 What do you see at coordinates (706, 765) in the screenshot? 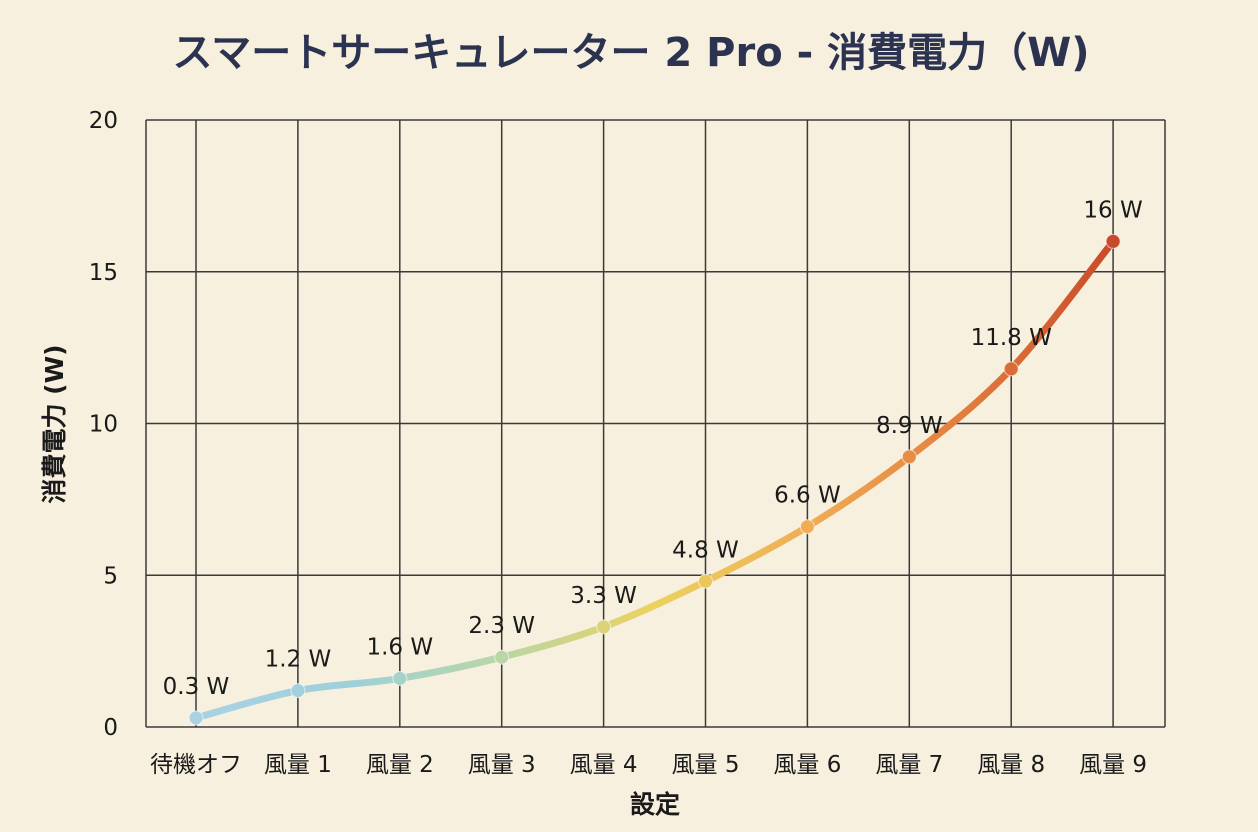
I see `x-tick-label: 風量 5` at bounding box center [706, 765].